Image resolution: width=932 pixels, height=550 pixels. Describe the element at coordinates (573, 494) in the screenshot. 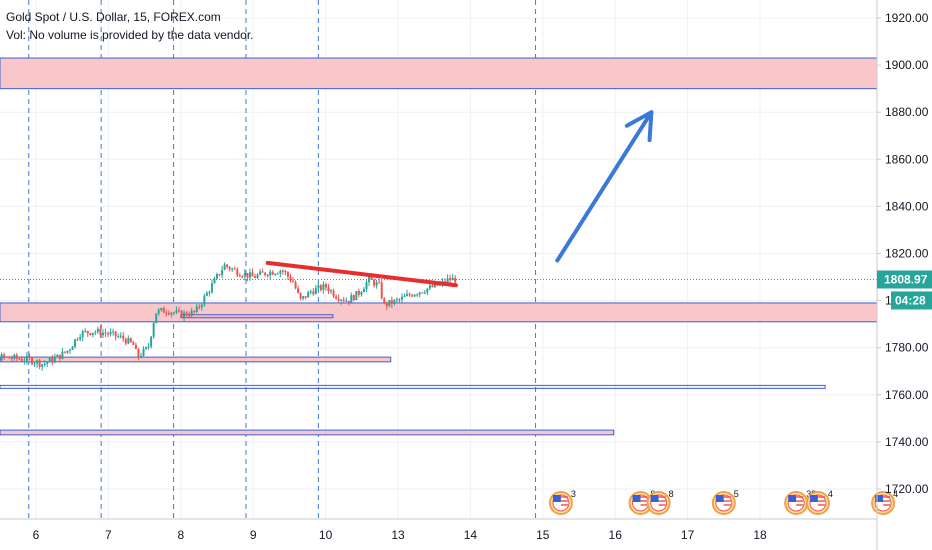

I see `event-count-label: 3` at that location.